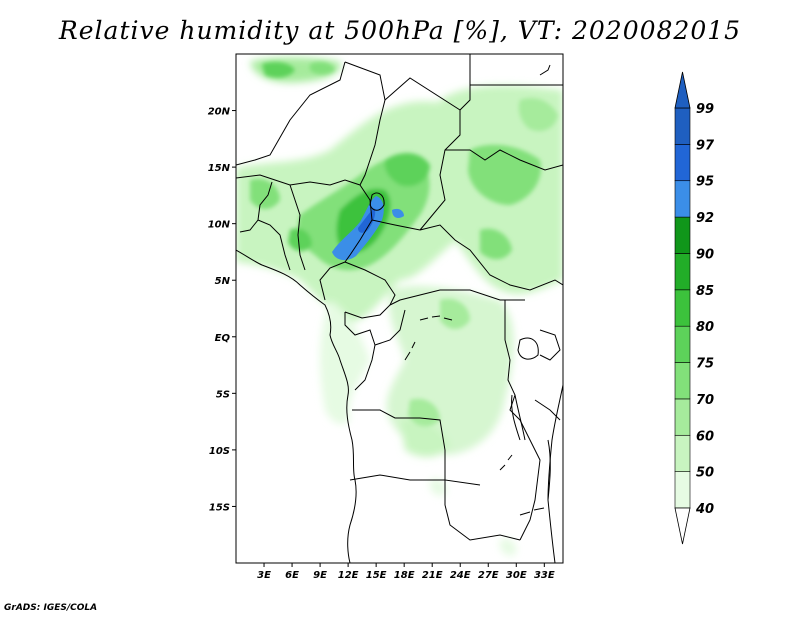 The height and width of the screenshot is (618, 800). Describe the element at coordinates (516, 575) in the screenshot. I see `lon-tick-label: 30E` at that location.